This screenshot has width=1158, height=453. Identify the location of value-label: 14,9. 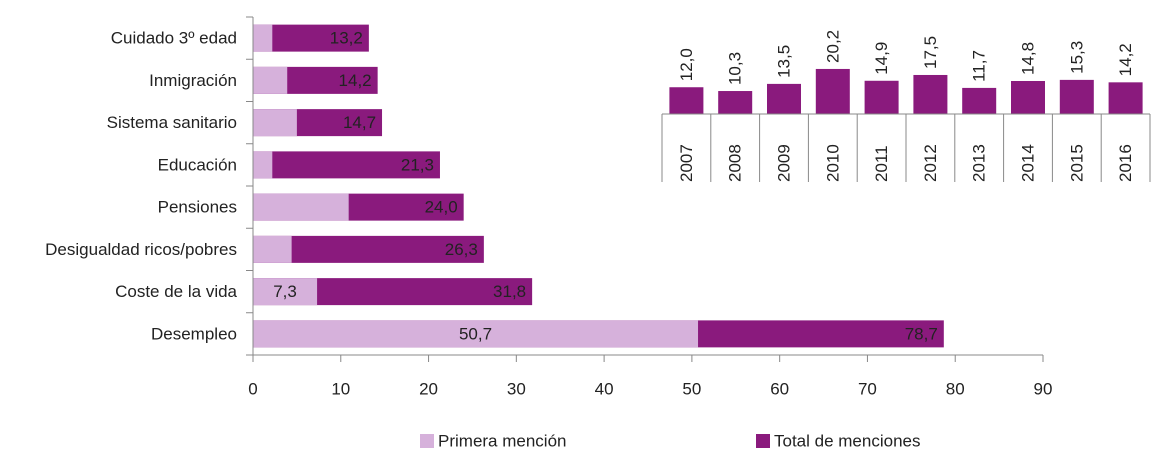
(881, 58).